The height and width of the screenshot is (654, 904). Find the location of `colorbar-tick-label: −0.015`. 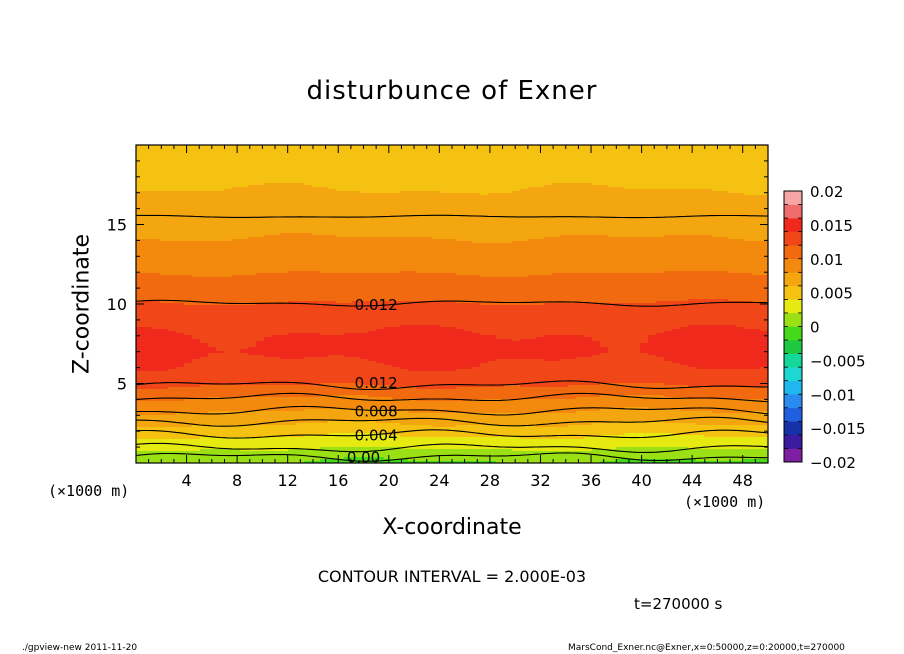

colorbar-tick-label: −0.015 is located at coordinates (838, 429).